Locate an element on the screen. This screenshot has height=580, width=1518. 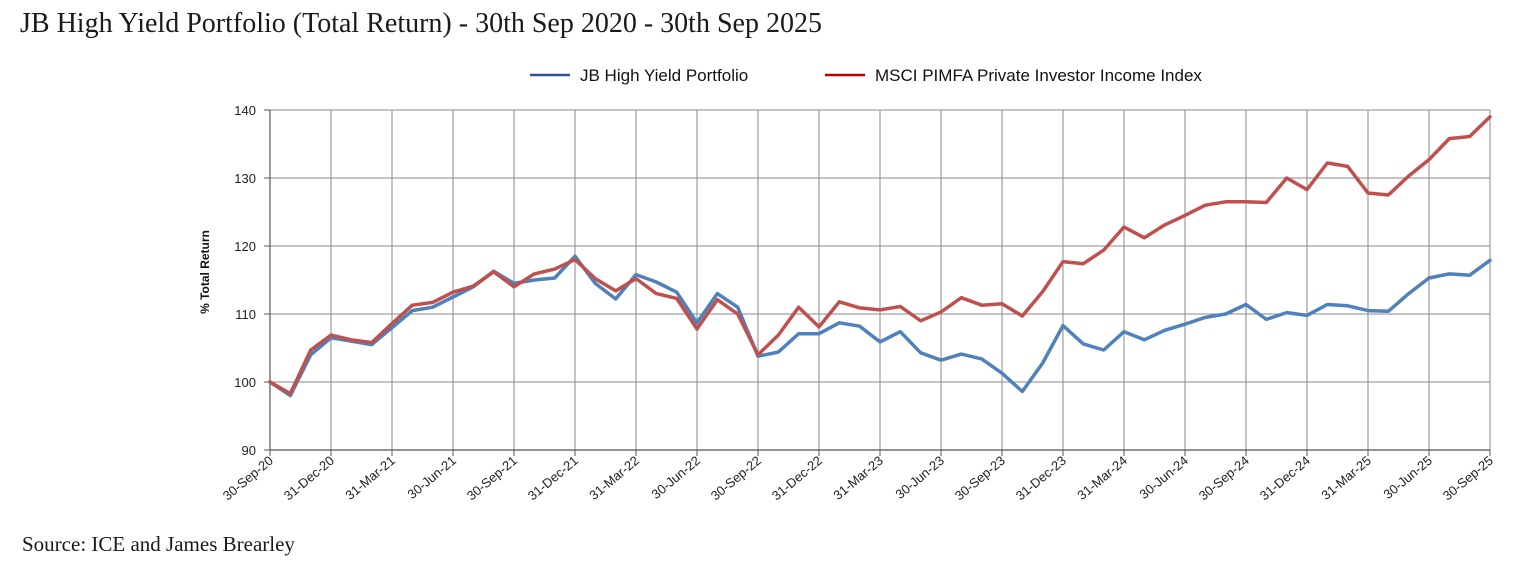
x-tick-label: 30-Jun-21 is located at coordinates (431, 477).